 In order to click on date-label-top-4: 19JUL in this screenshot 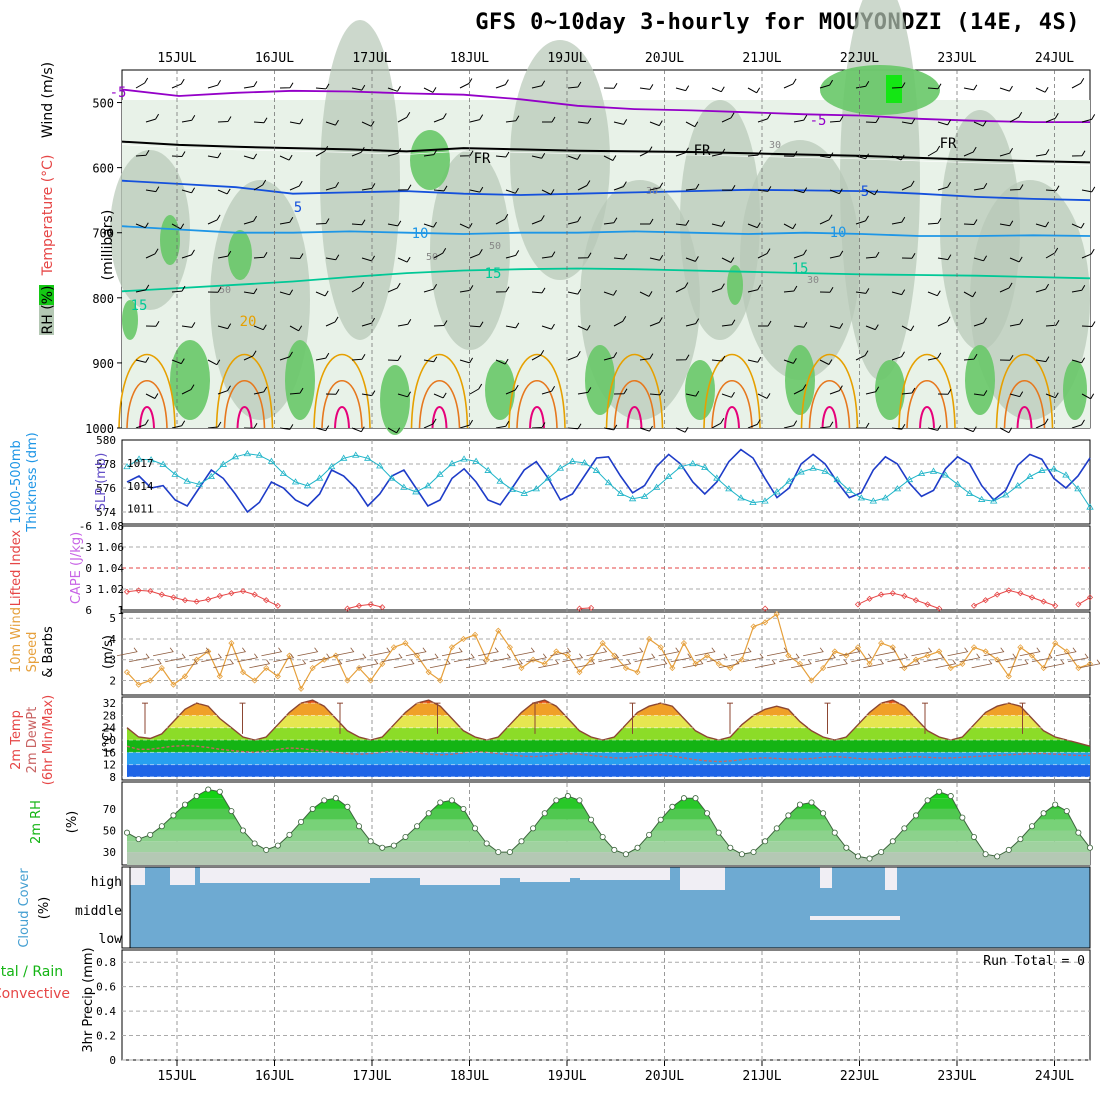, I will do `click(566, 58)`.